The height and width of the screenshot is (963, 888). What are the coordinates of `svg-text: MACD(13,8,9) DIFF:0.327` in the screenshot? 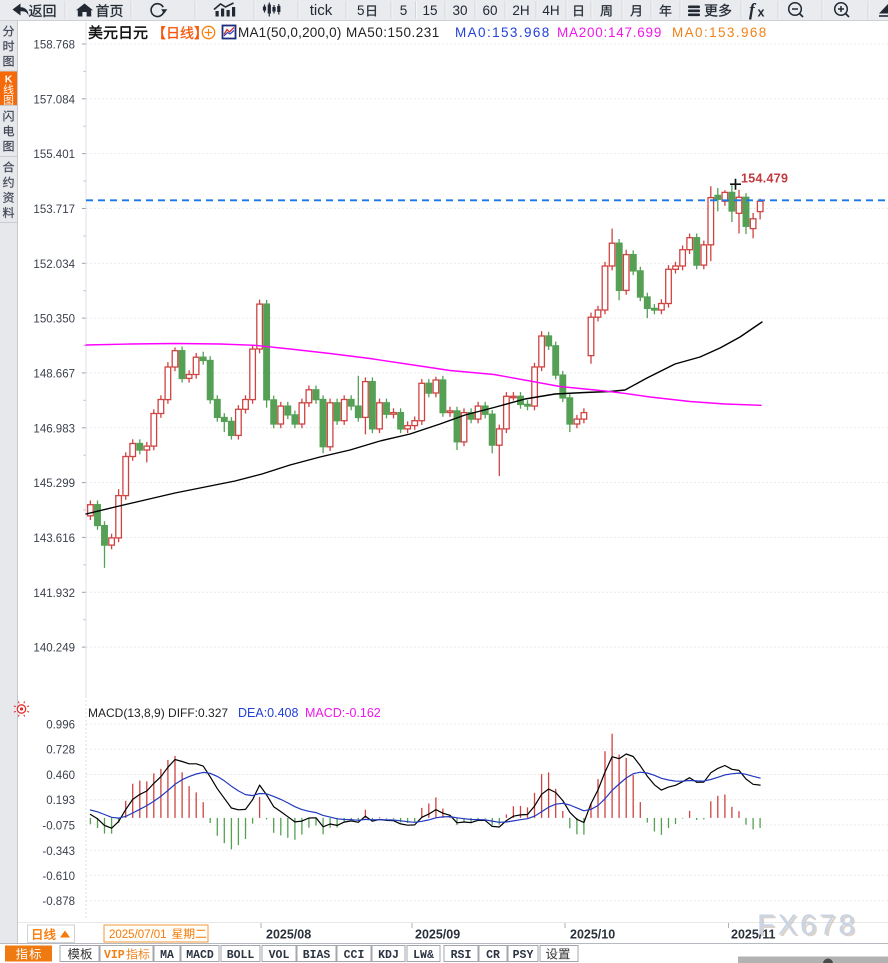 It's located at (158, 713).